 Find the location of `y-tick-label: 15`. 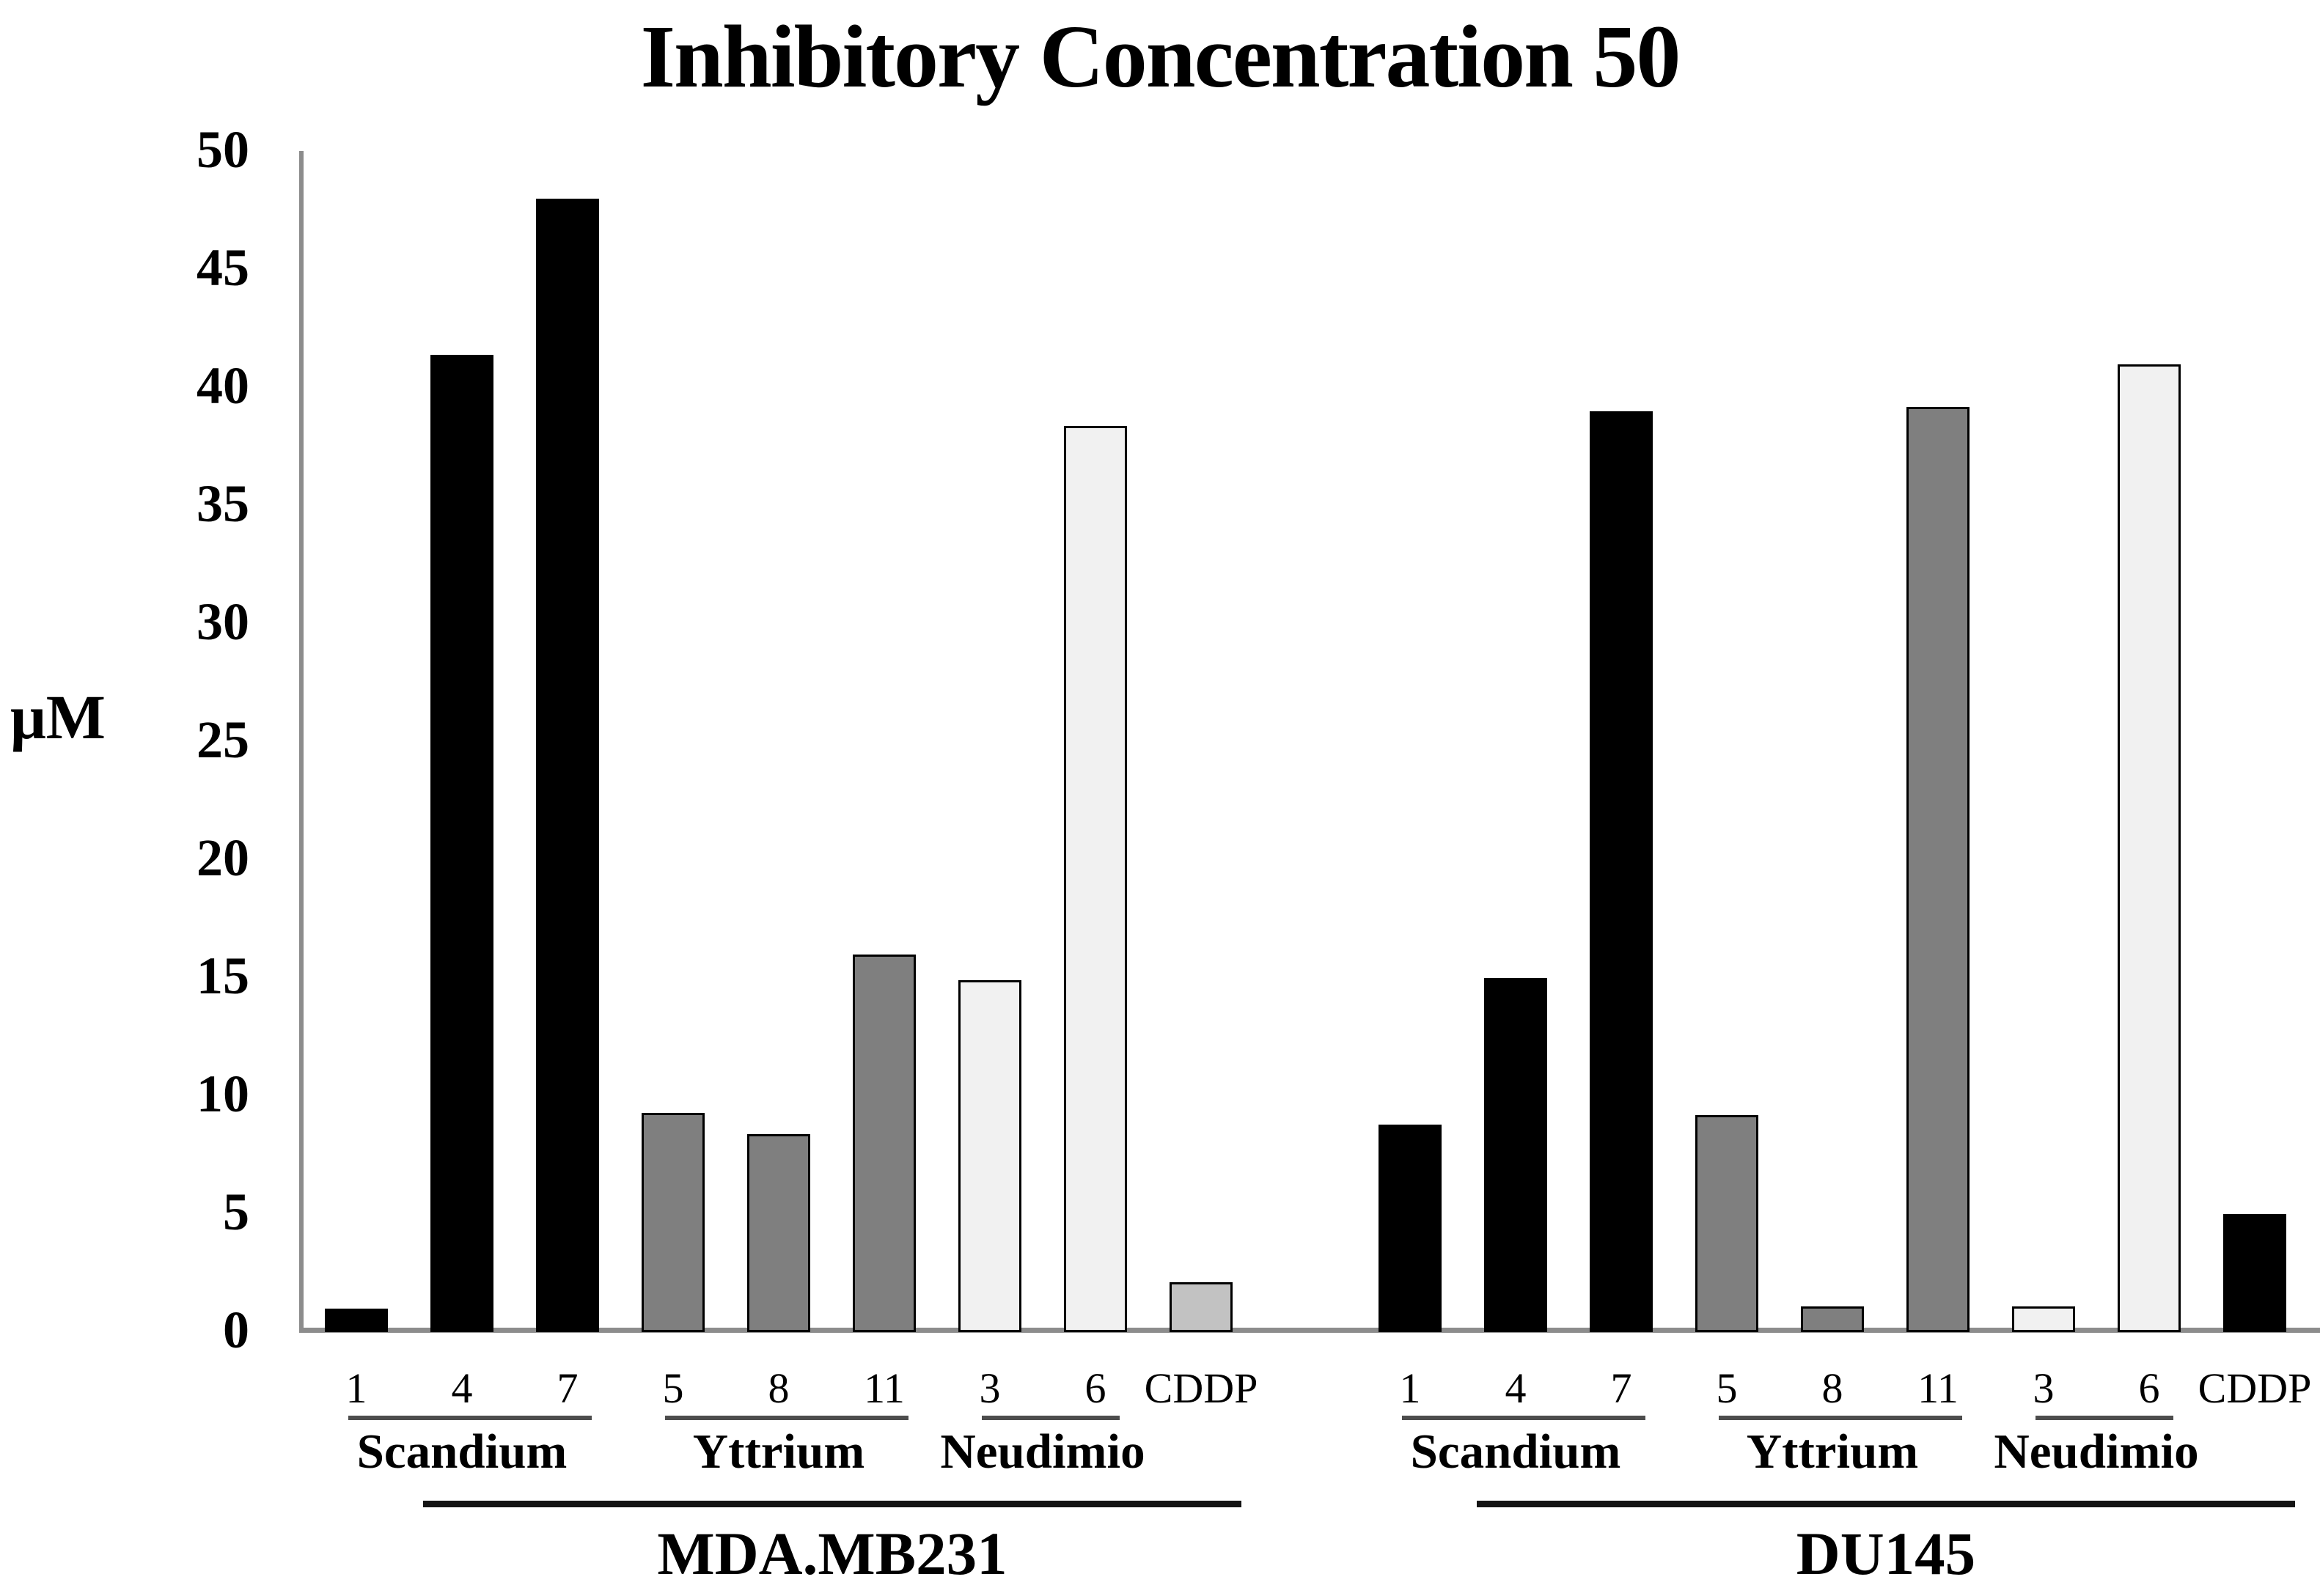

y-tick-label: 15 is located at coordinates (223, 975).